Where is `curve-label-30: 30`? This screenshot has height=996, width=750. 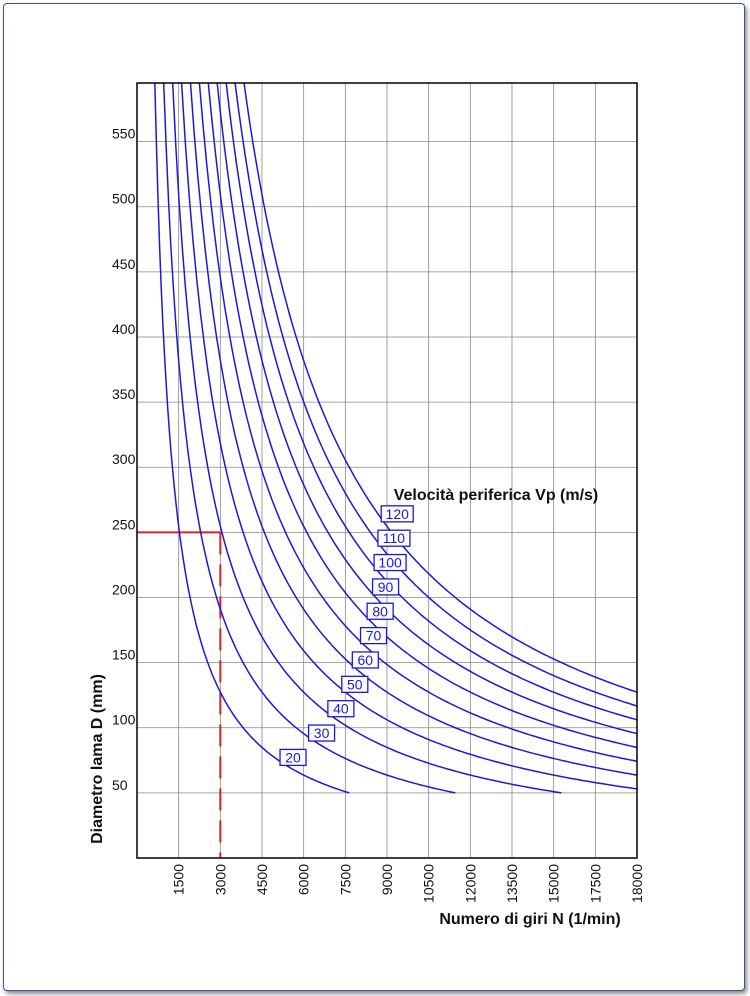 curve-label-30: 30 is located at coordinates (322, 733).